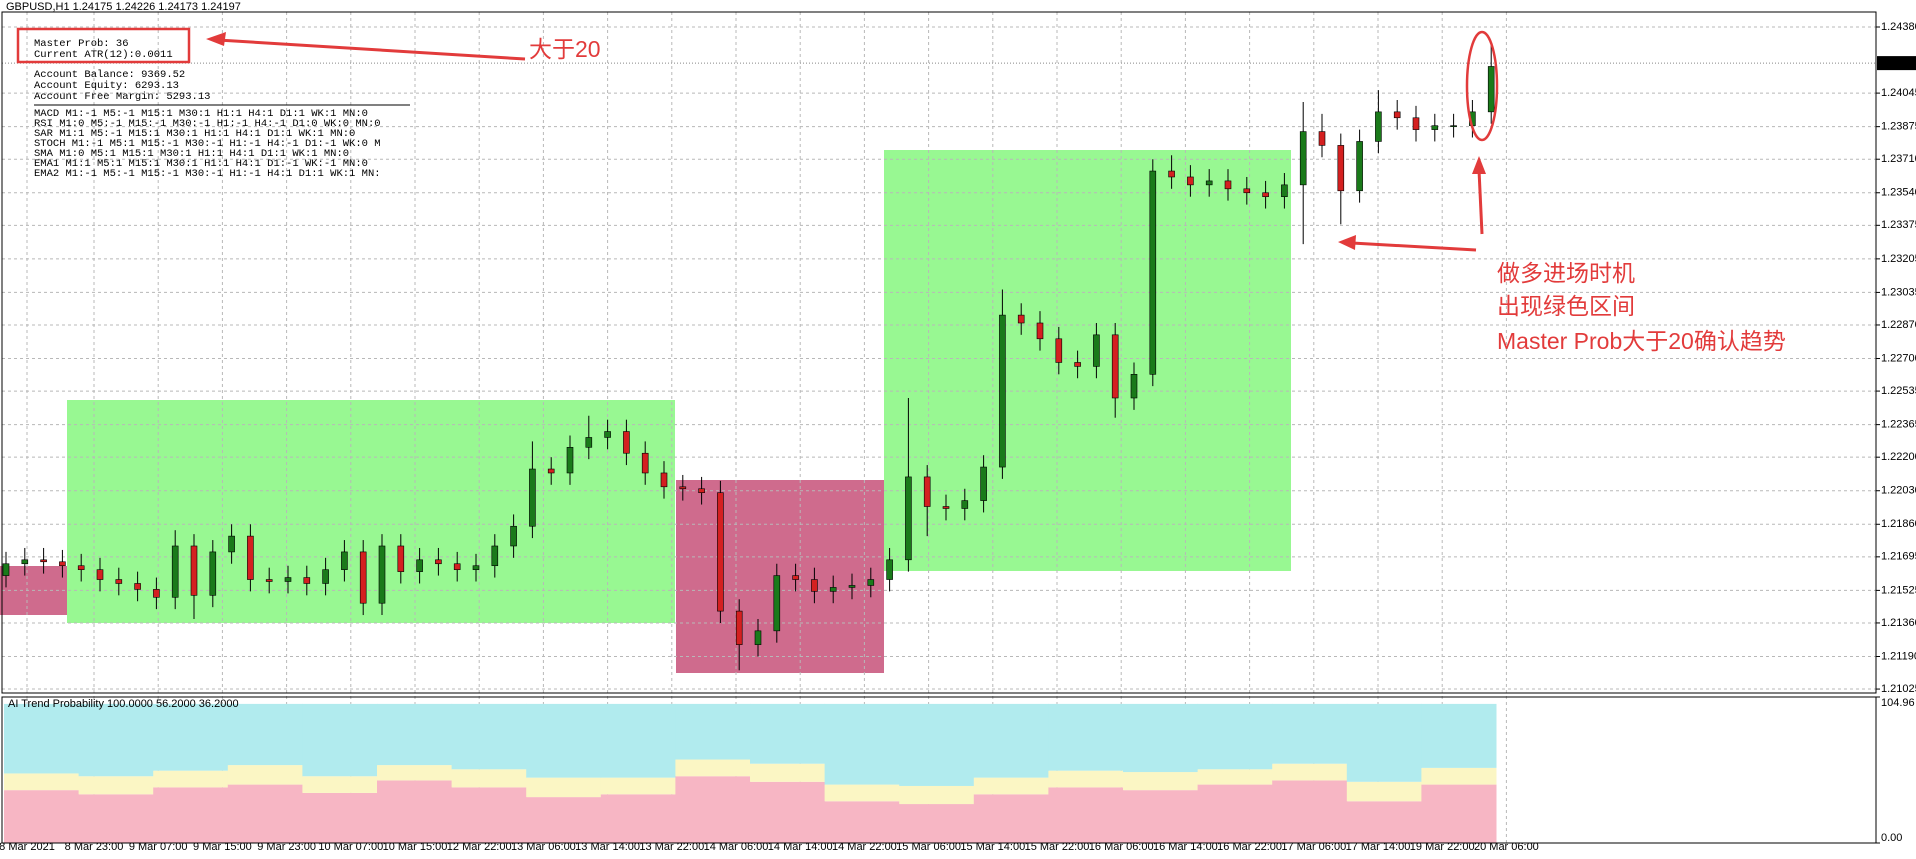 The width and height of the screenshot is (1916, 859). Describe the element at coordinates (1057, 847) in the screenshot. I see `x-tick-label: 15 Mar 22:00` at that location.